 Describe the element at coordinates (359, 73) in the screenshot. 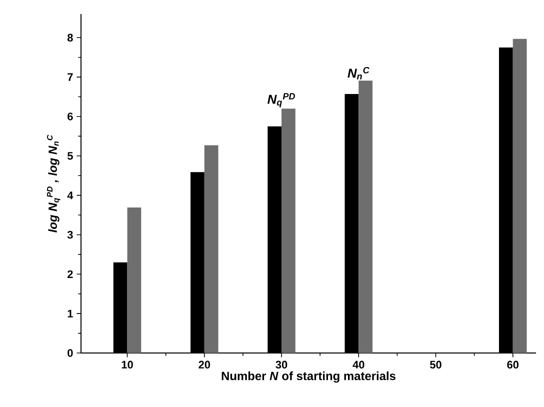

I see `annotation: N$_{n}$C` at that location.